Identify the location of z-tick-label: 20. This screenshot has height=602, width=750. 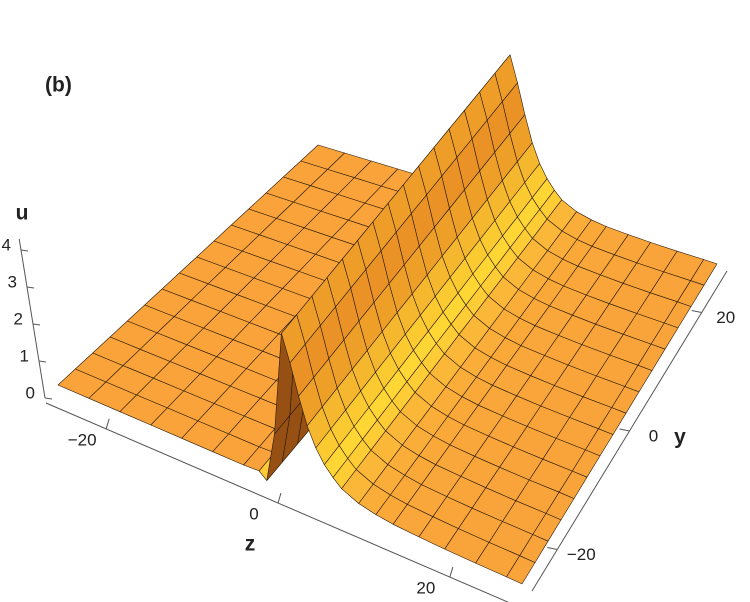
(425, 588).